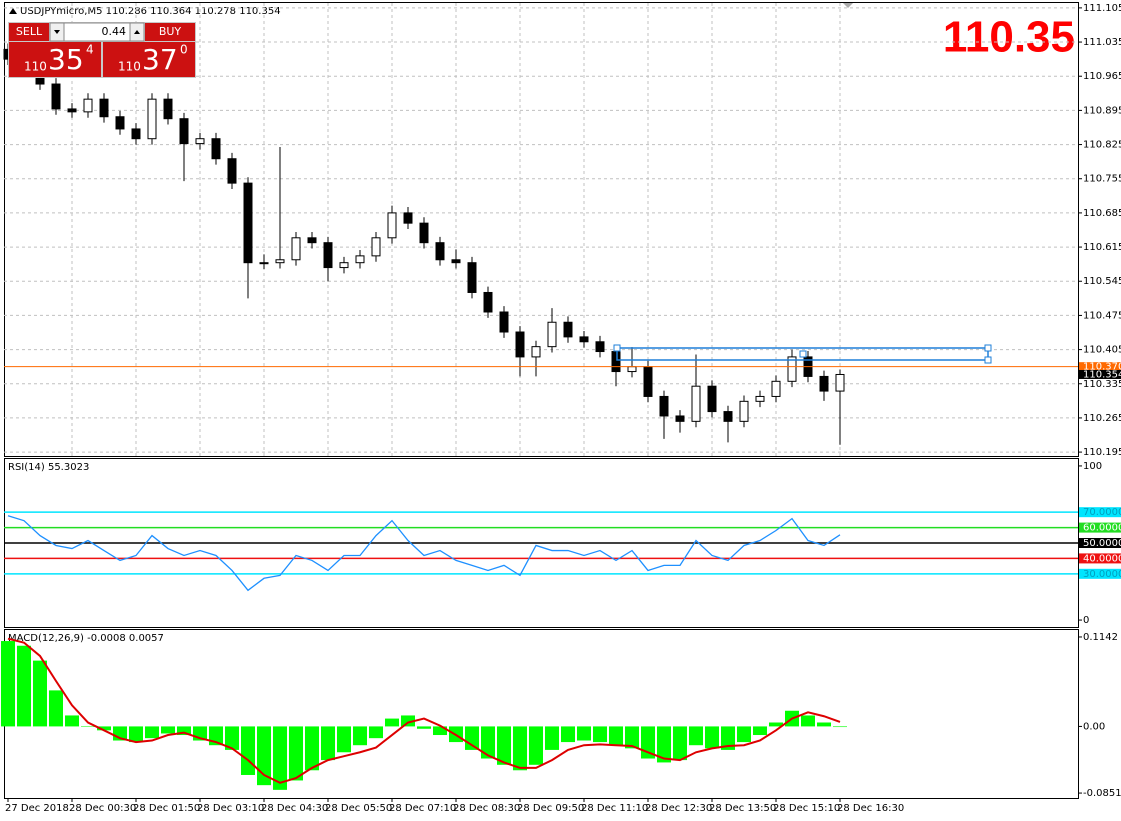  What do you see at coordinates (230, 808) in the screenshot?
I see `x-tick-label: 28 Dec 03:10` at bounding box center [230, 808].